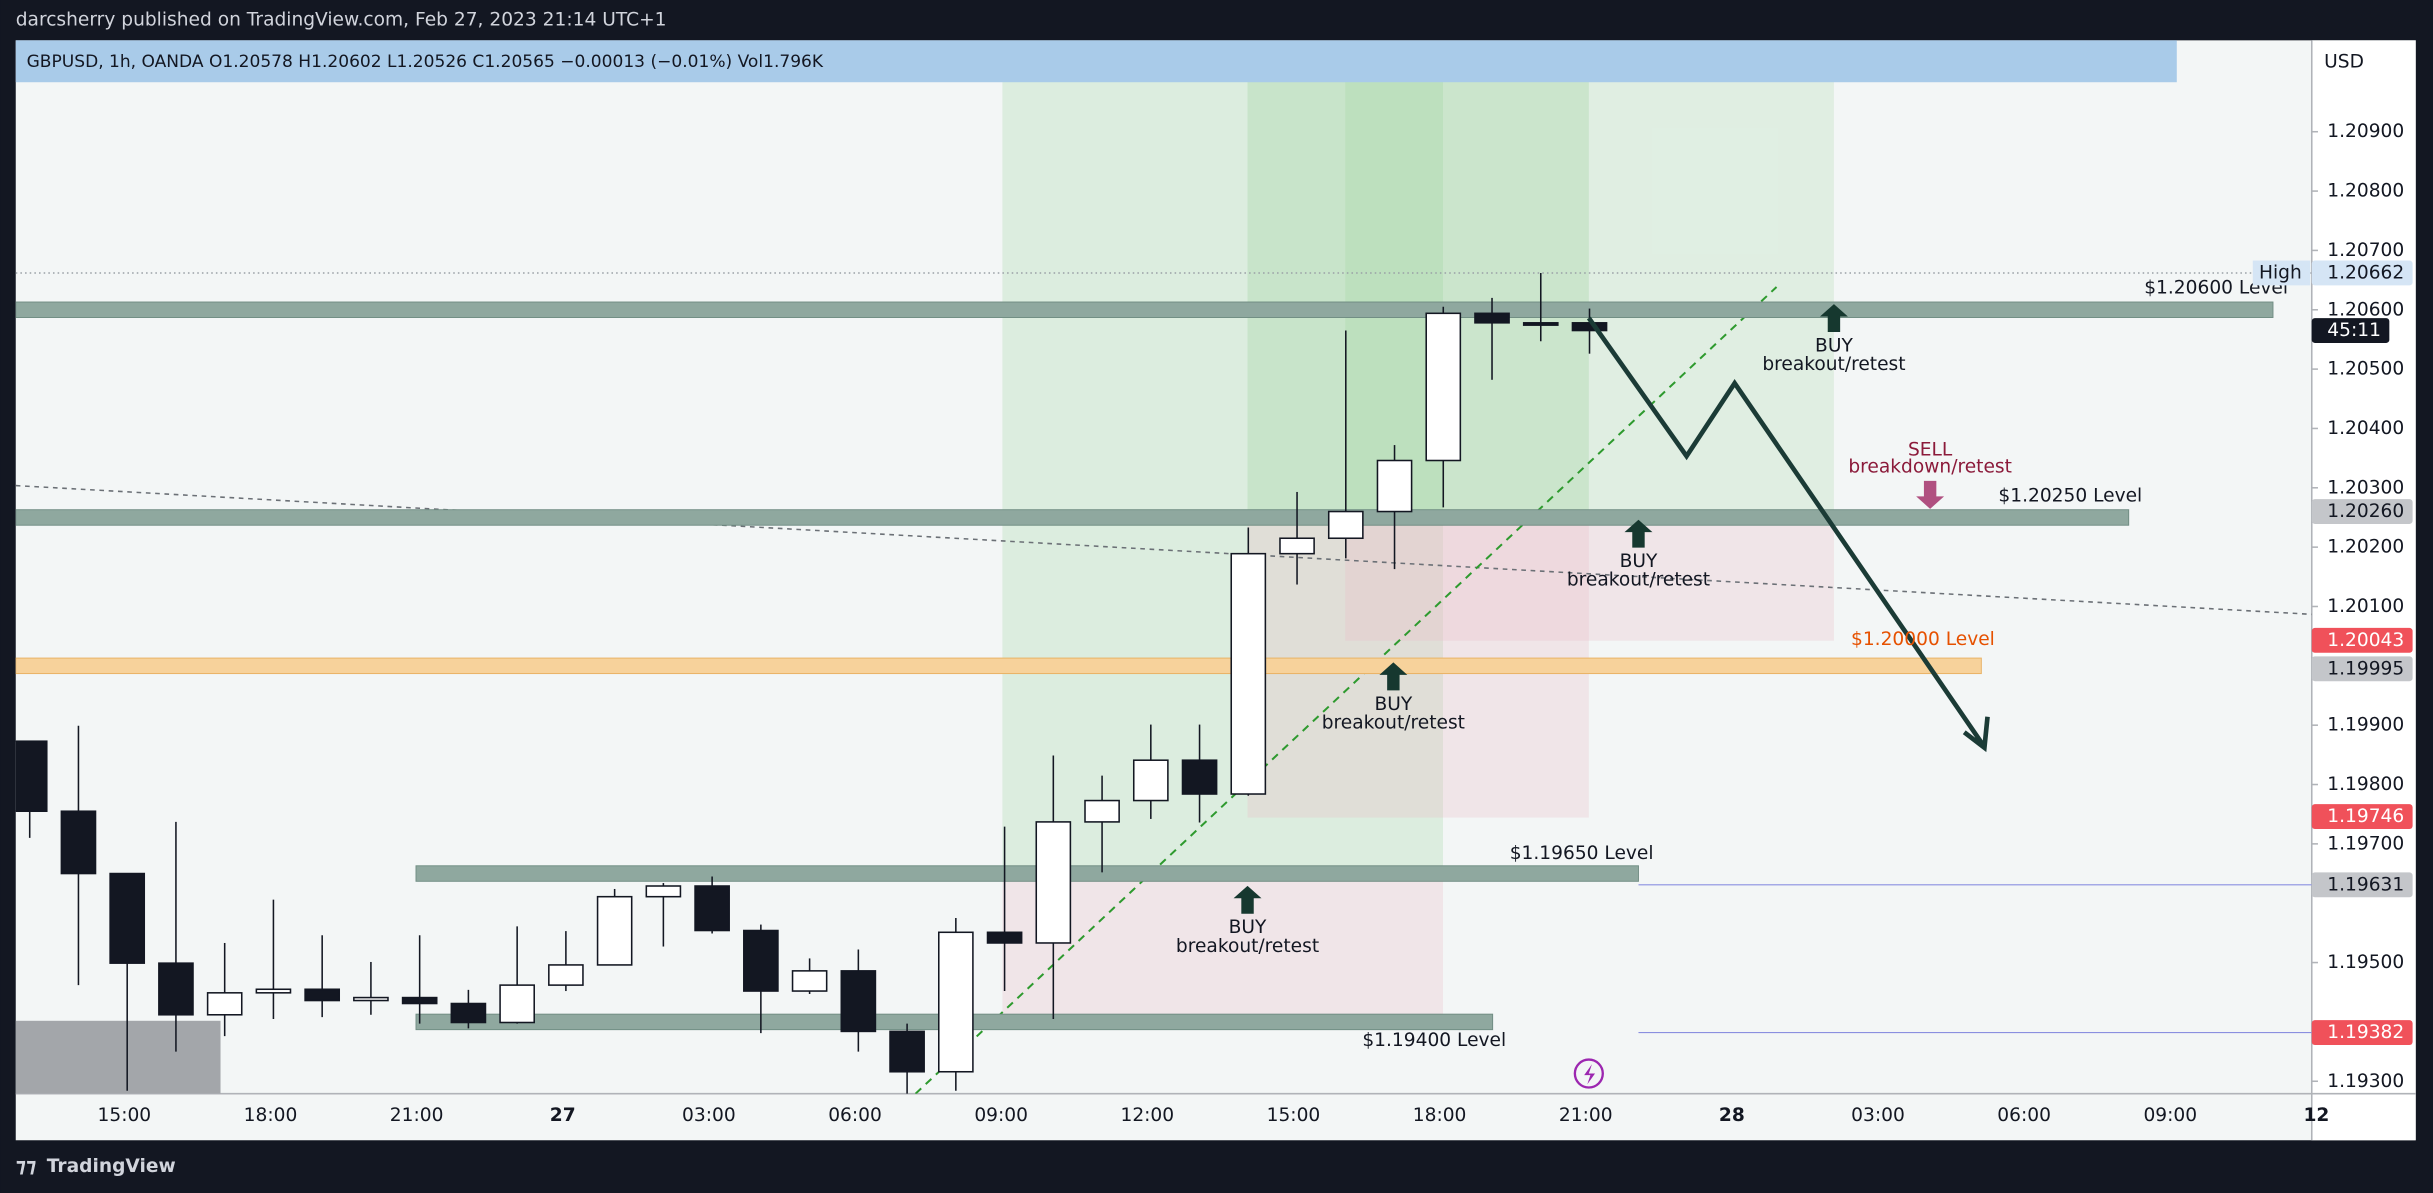  Describe the element at coordinates (2365, 784) in the screenshot. I see `y-tick-label: 1.19800` at that location.